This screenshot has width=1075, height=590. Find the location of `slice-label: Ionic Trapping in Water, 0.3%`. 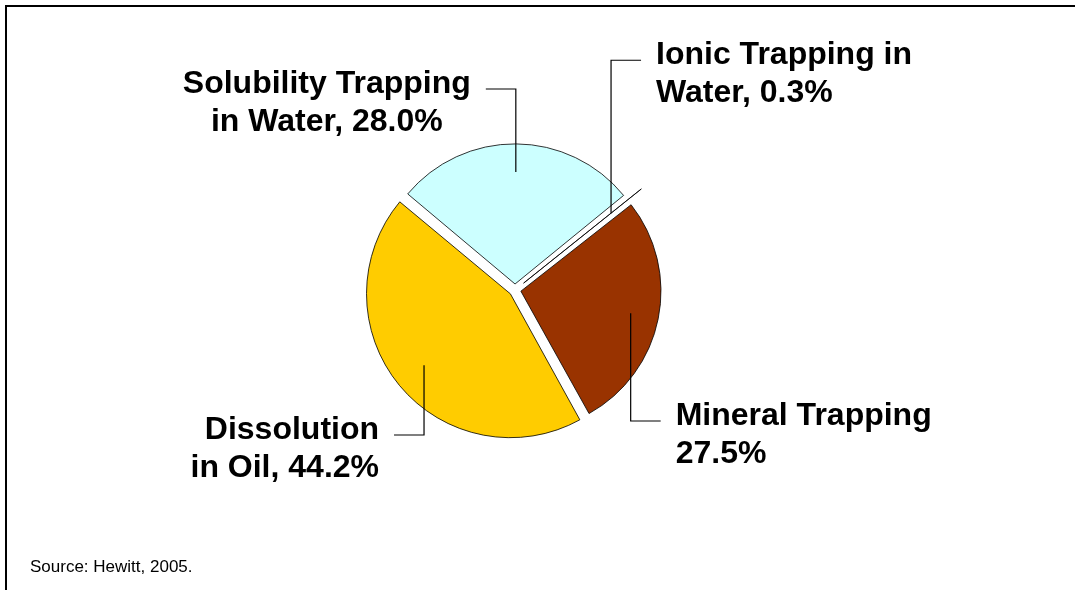

slice-label: Ionic Trapping in Water, 0.3% is located at coordinates (784, 72).